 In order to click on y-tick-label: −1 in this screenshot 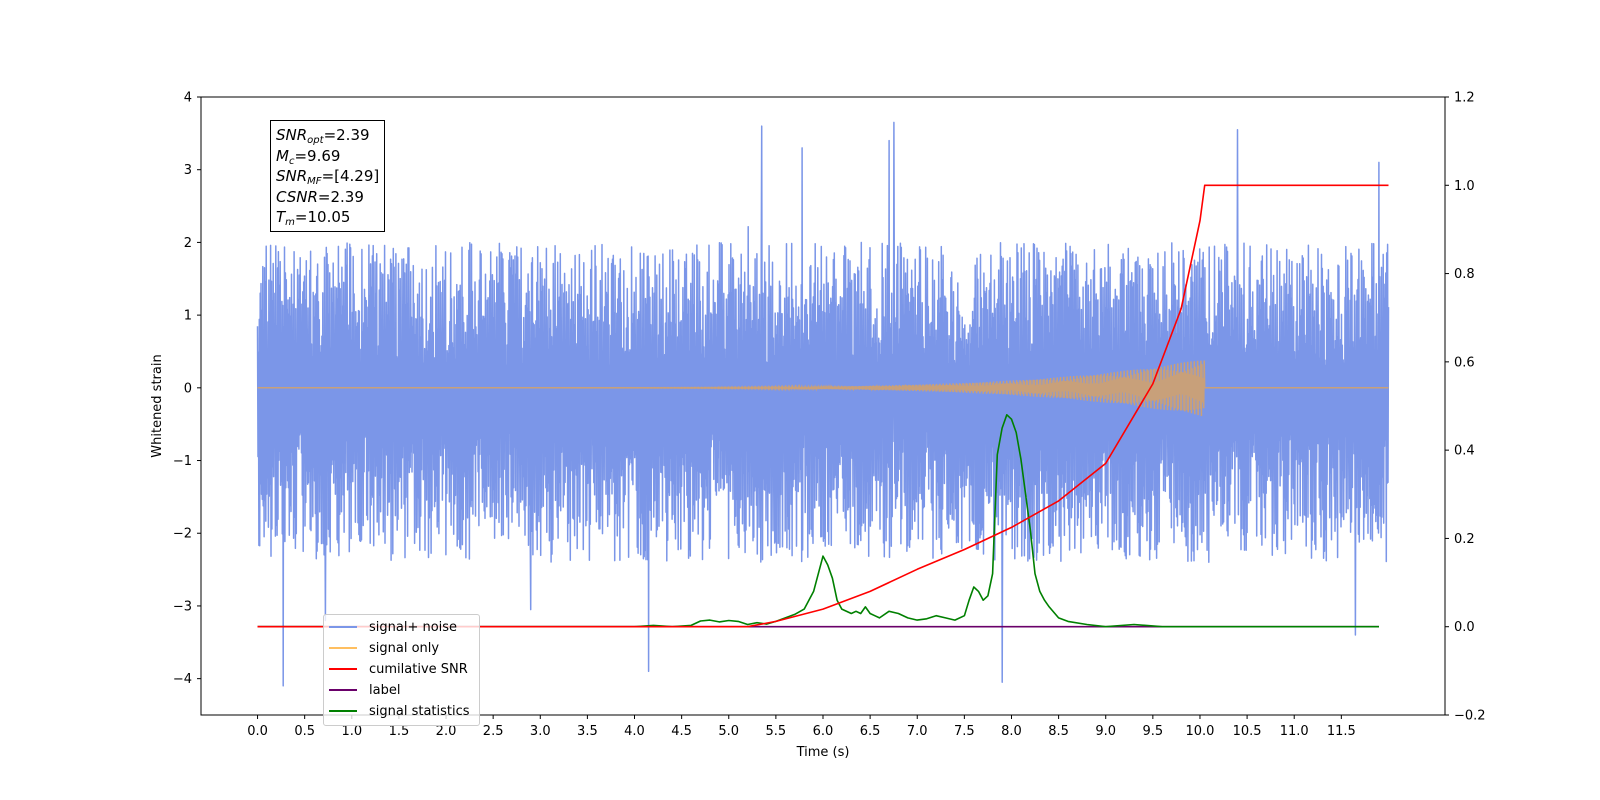, I will do `click(182, 461)`.